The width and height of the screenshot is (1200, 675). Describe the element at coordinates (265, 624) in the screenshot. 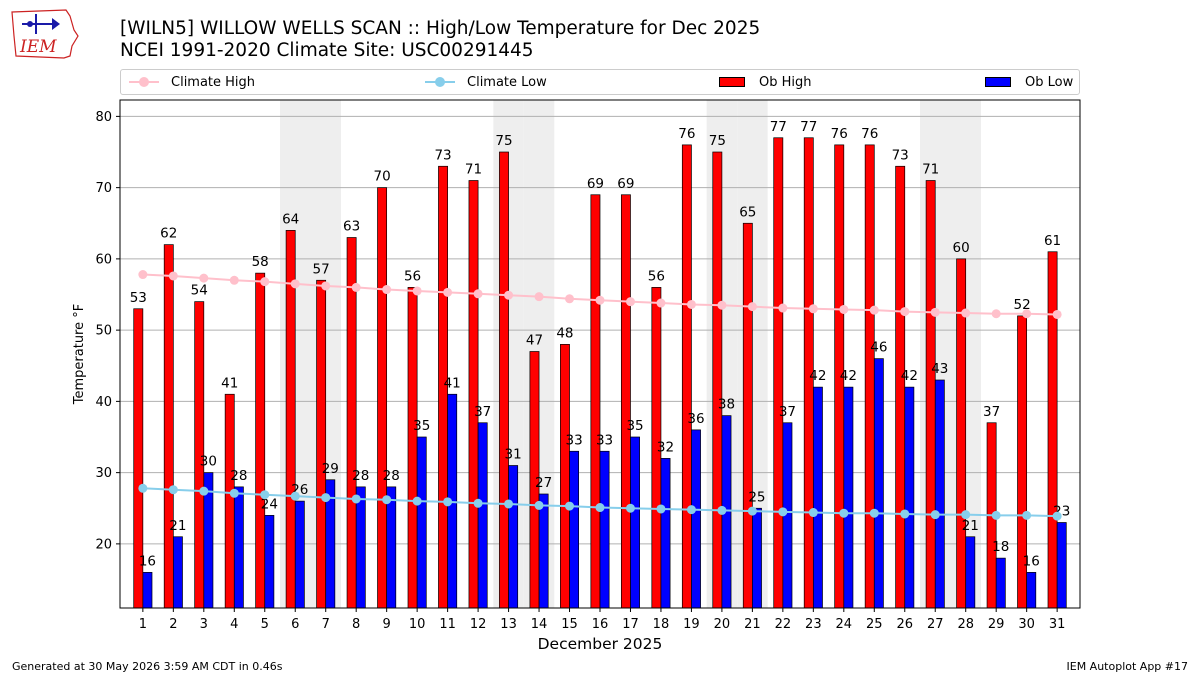

I see `x-tick-label: 5` at that location.